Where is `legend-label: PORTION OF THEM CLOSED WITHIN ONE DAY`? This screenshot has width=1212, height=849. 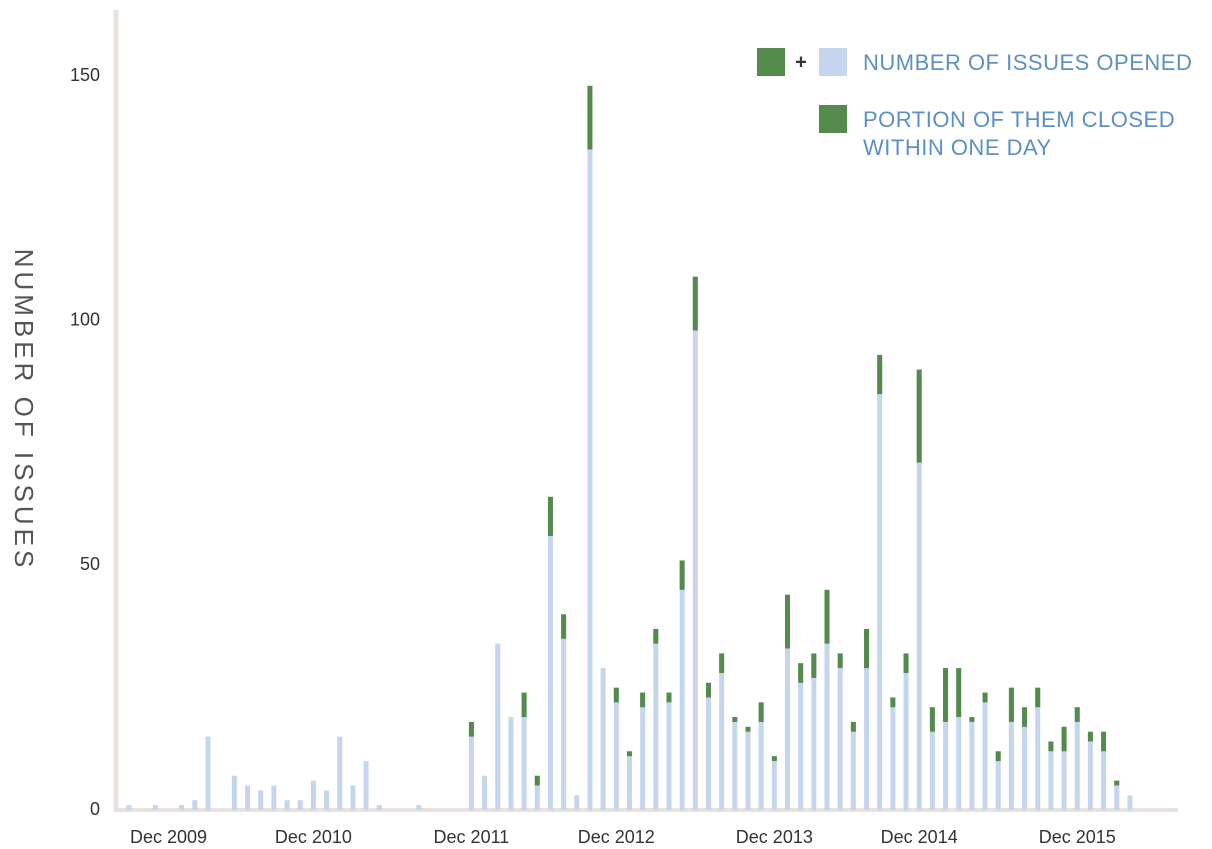 legend-label: PORTION OF THEM CLOSED WITHIN ONE DAY is located at coordinates (1019, 133).